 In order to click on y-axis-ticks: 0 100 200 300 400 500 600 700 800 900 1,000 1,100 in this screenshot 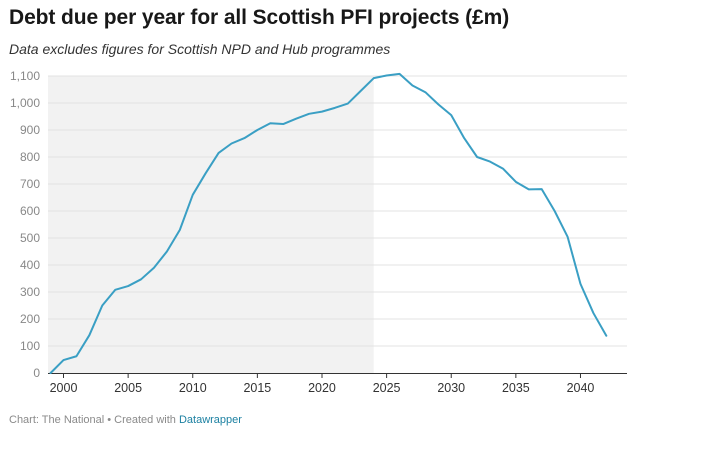, I will do `click(25, 224)`.